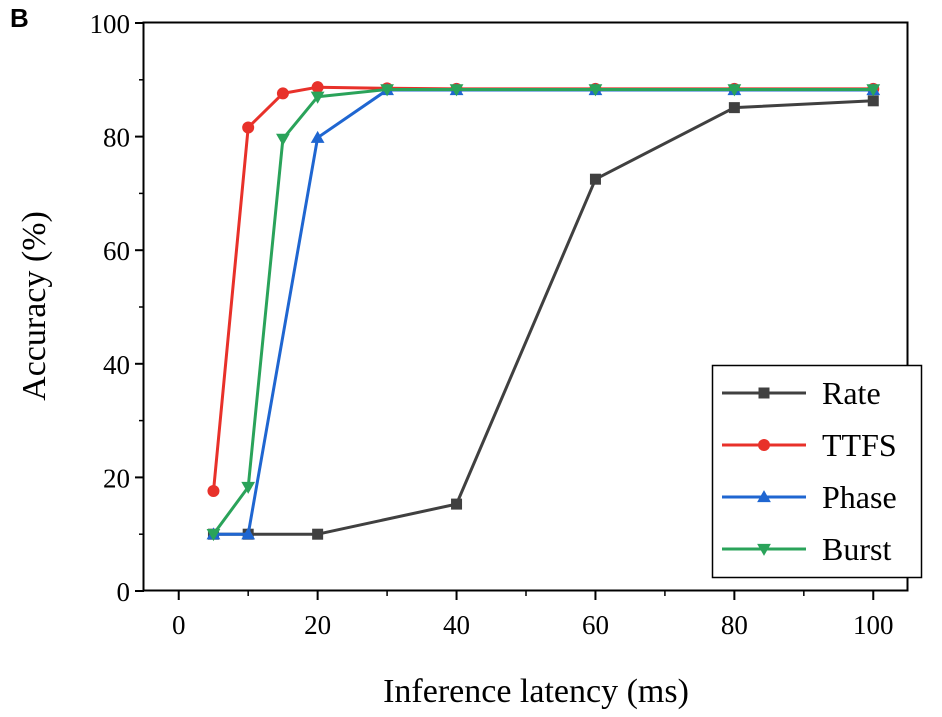 The image size is (942, 717). Describe the element at coordinates (124, 592) in the screenshot. I see `y-tick-label: 0` at that location.